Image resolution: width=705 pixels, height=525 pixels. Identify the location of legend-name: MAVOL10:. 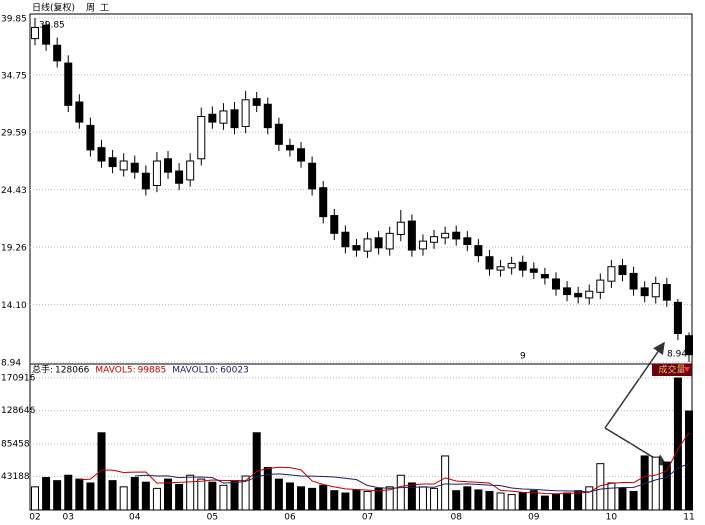
(195, 371).